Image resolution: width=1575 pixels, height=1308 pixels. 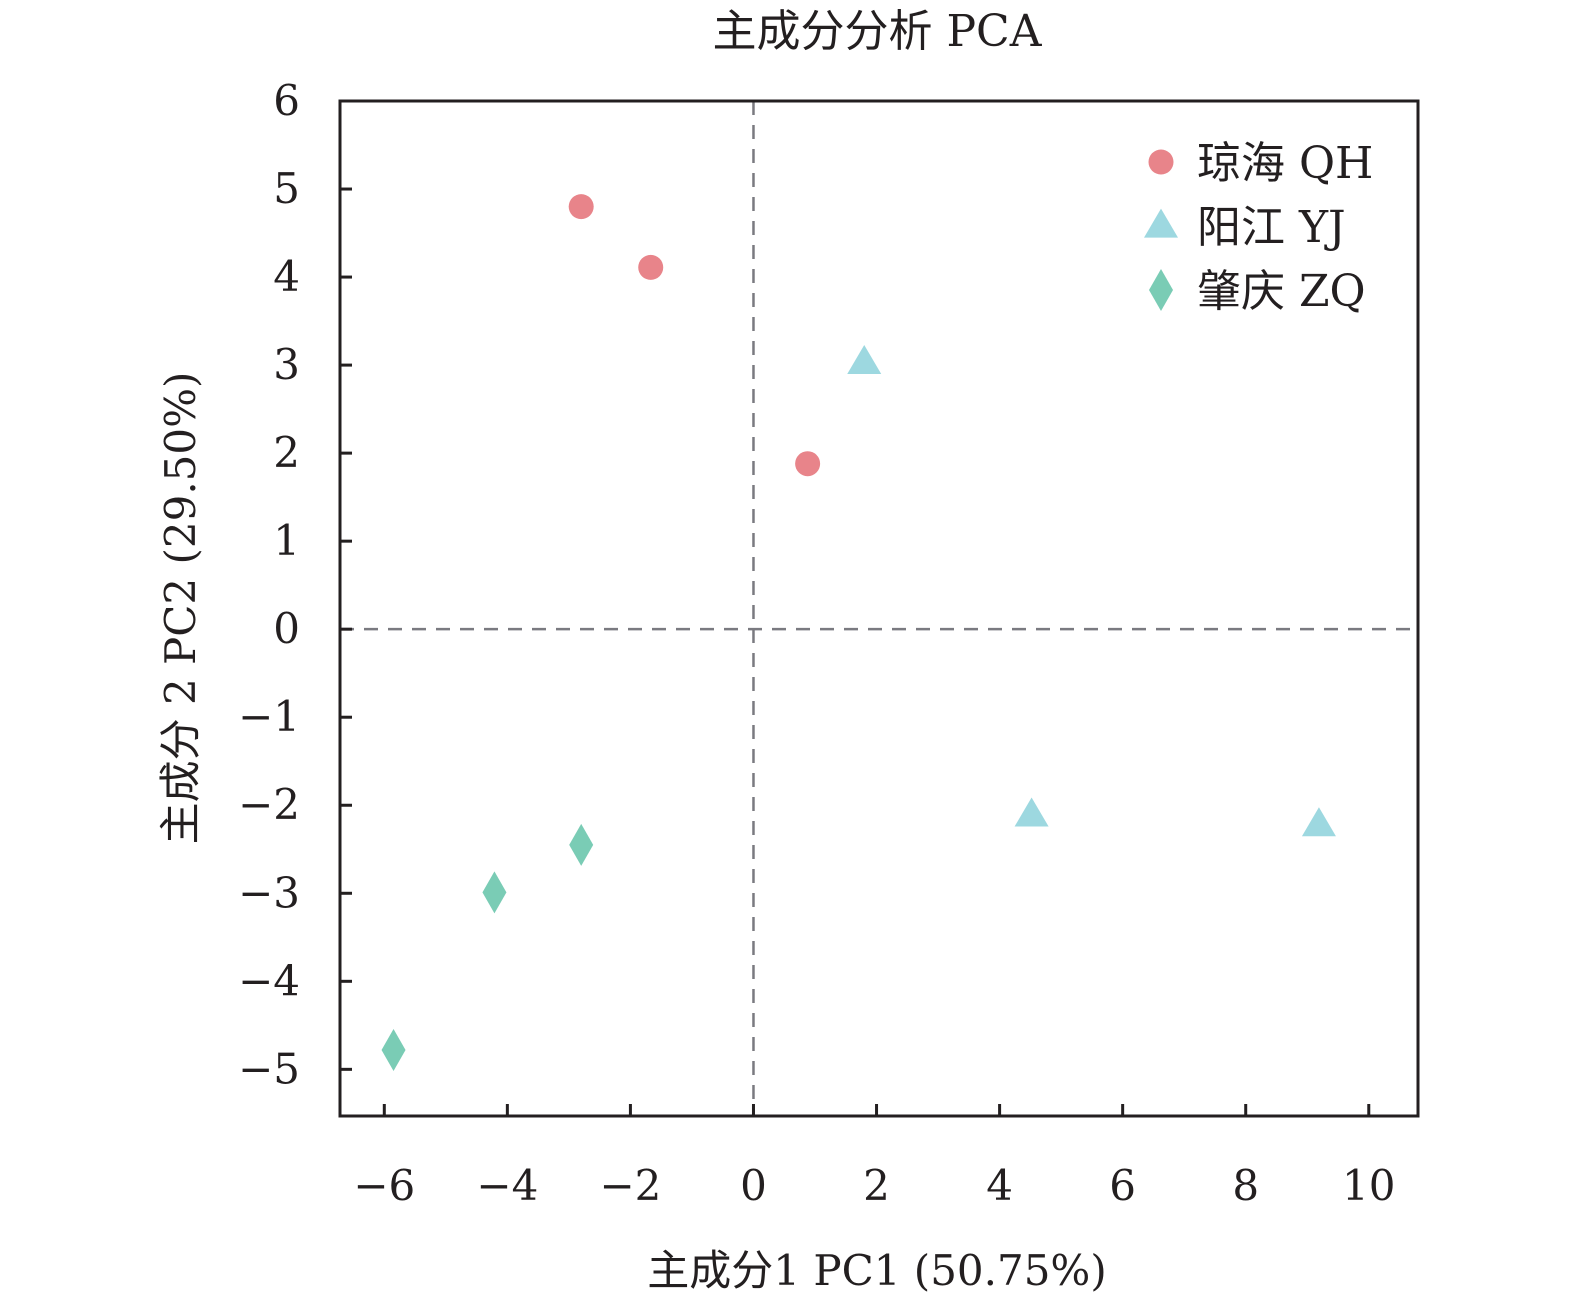 What do you see at coordinates (999, 1185) in the screenshot?
I see `x-tick-label: 4` at bounding box center [999, 1185].